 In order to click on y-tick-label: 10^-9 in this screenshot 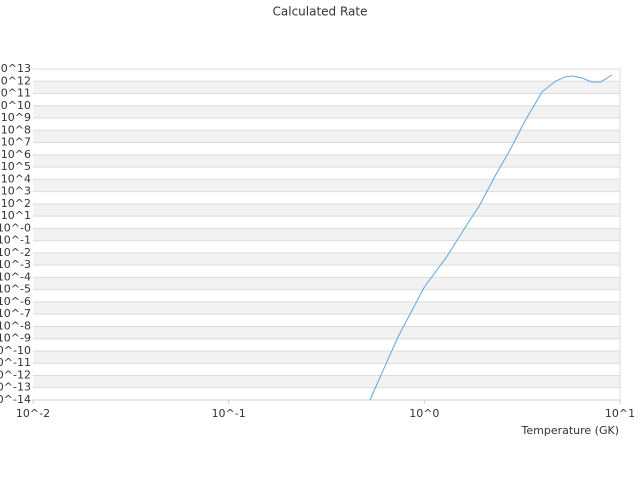, I will do `click(15, 338)`.